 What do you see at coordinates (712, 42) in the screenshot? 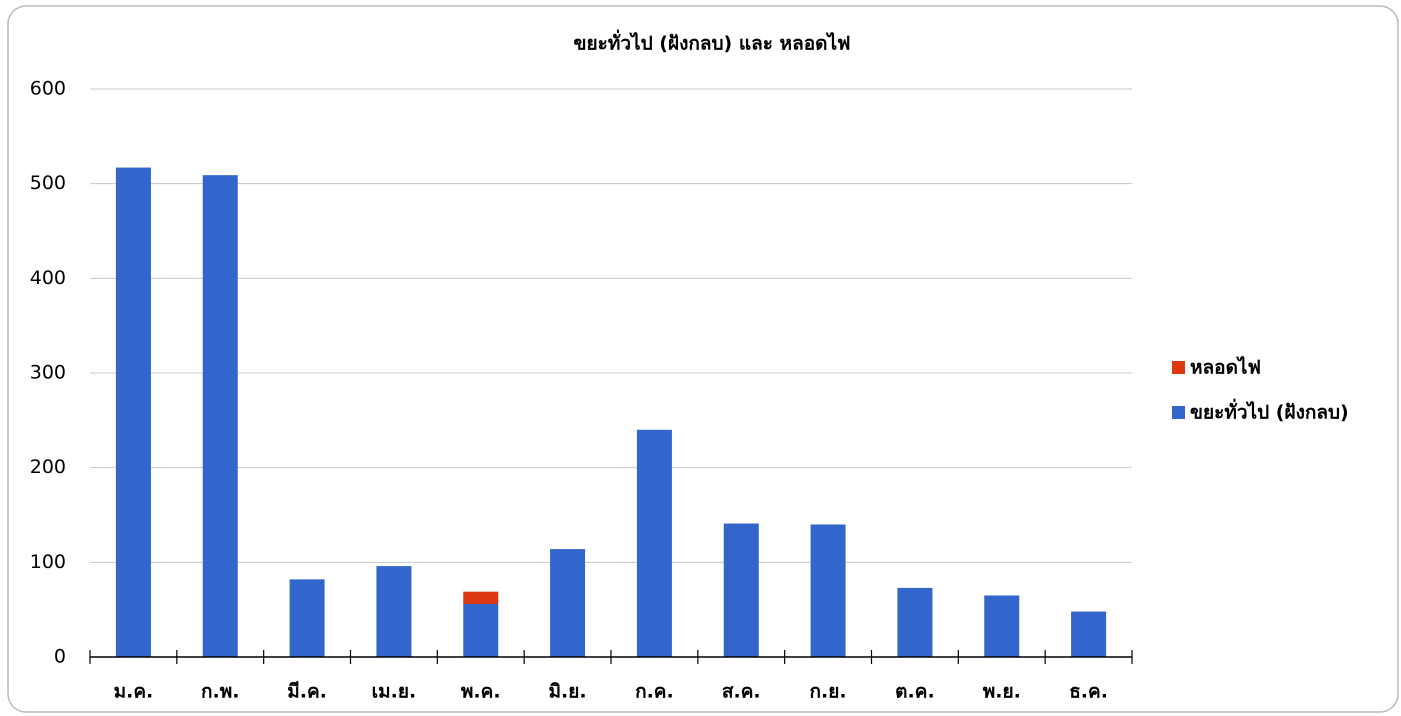
I see `chart-title: ขยะทั่วไป (ฝังกลบ) และ หลอดไฟ` at bounding box center [712, 42].